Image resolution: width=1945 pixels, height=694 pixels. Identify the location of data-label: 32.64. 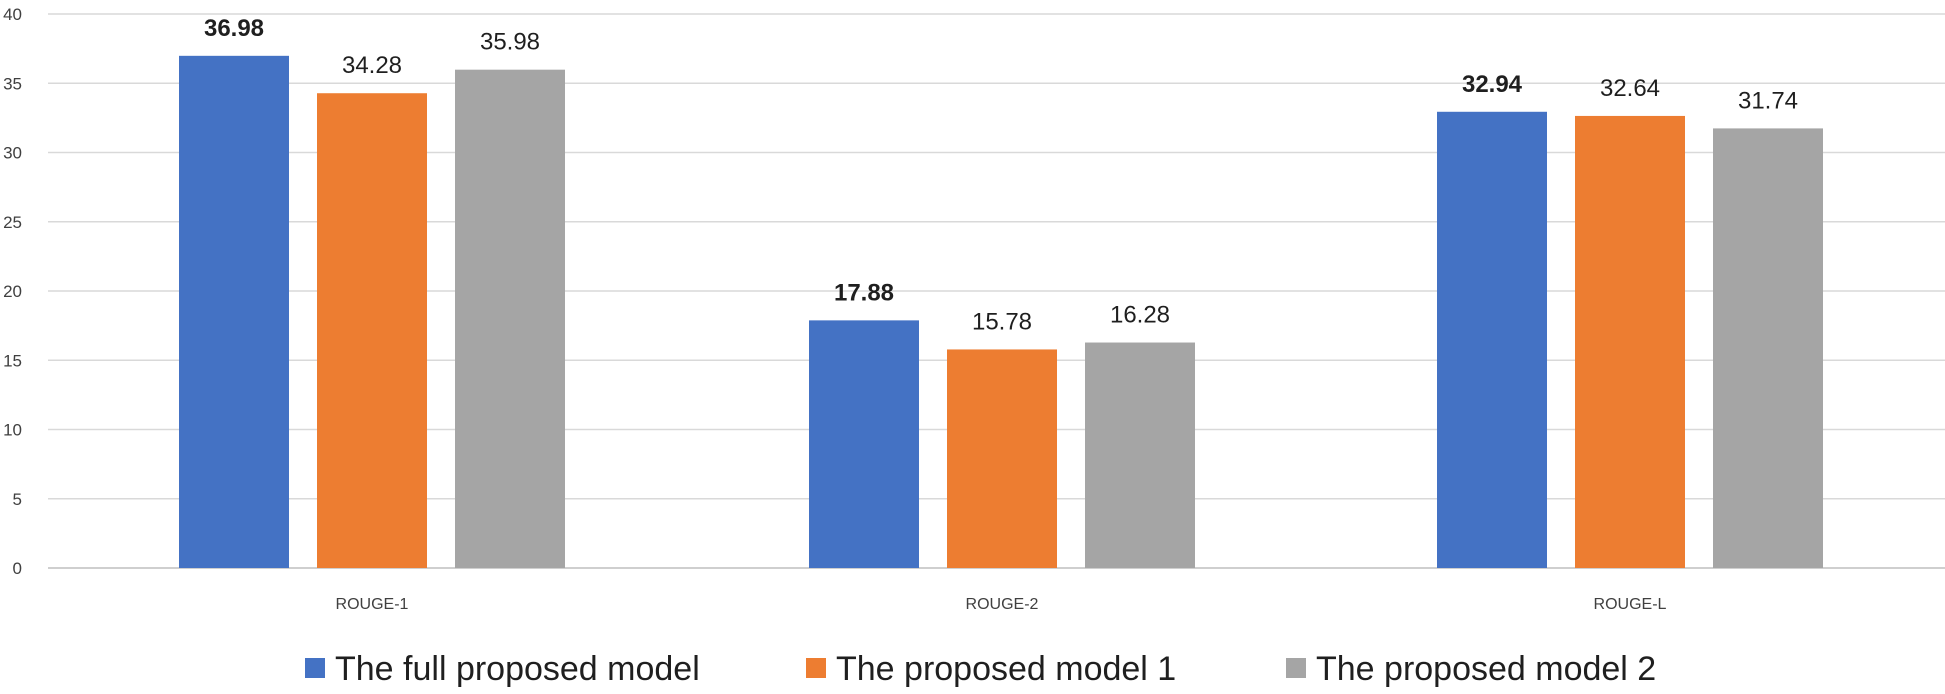
(1630, 88).